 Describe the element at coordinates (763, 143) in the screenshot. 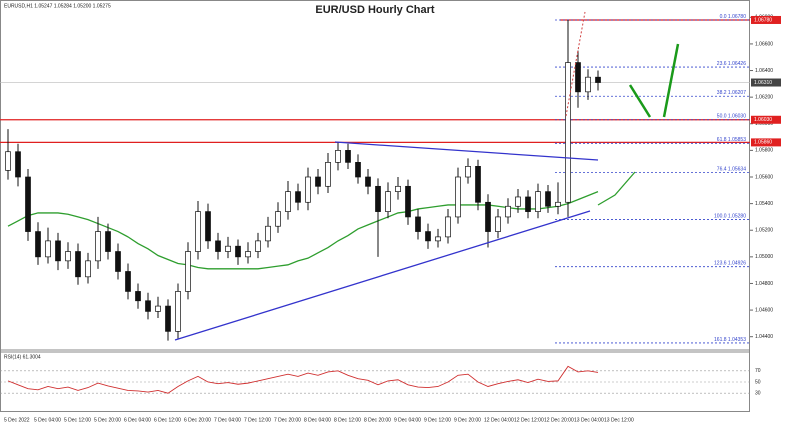

I see `level-label: 1.05860` at that location.